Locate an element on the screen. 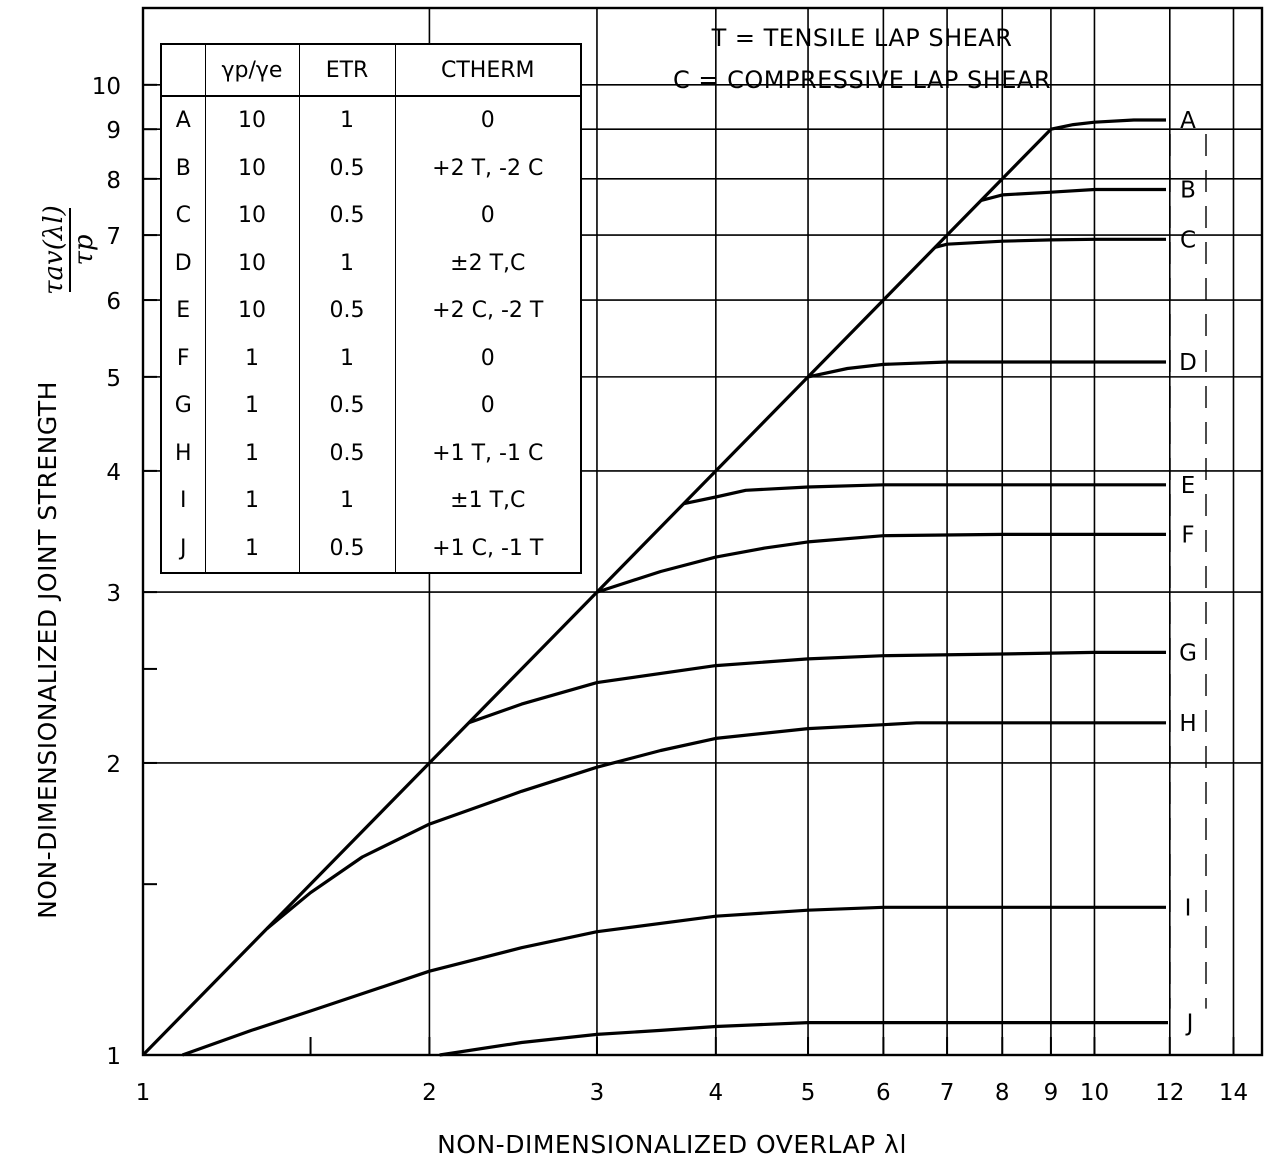 Image resolution: width=1271 pixels, height=1167 pixels. legend-row: D 10 1 ±2 T,C is located at coordinates (371, 263).